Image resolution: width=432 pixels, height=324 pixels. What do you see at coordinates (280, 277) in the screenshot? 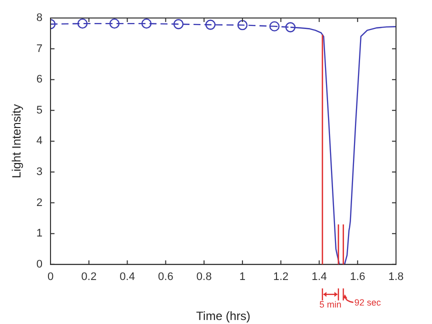
I see `x-tick-label: 1.2` at bounding box center [280, 277].